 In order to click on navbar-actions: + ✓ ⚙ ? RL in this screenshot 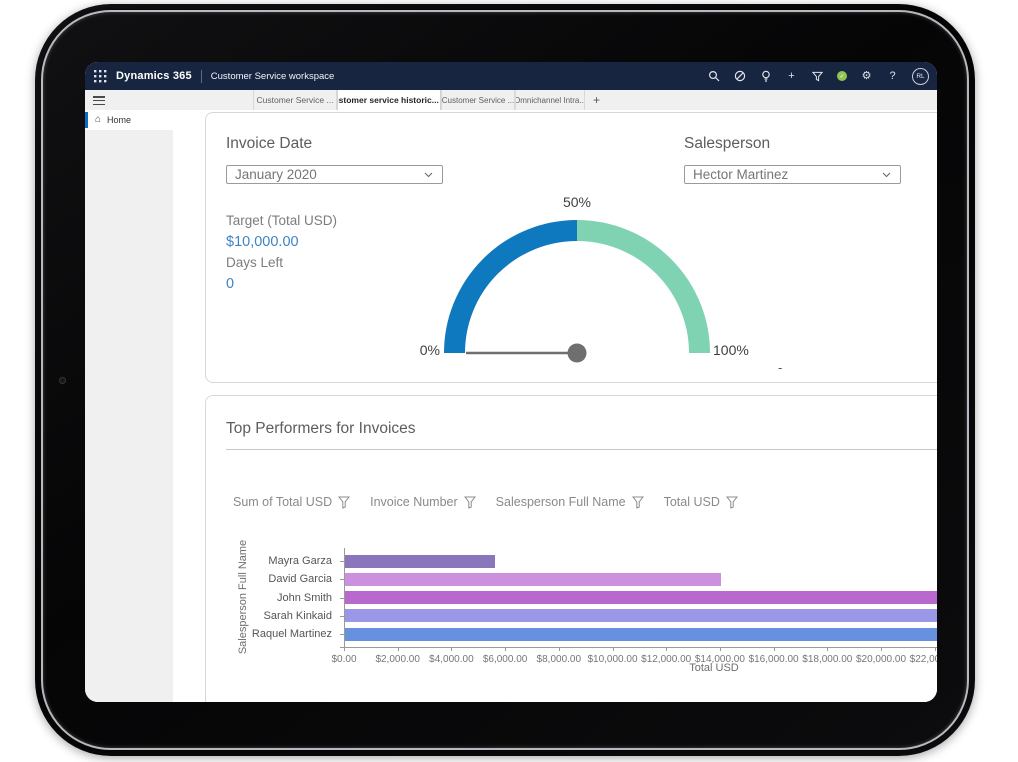, I will do `click(818, 76)`.